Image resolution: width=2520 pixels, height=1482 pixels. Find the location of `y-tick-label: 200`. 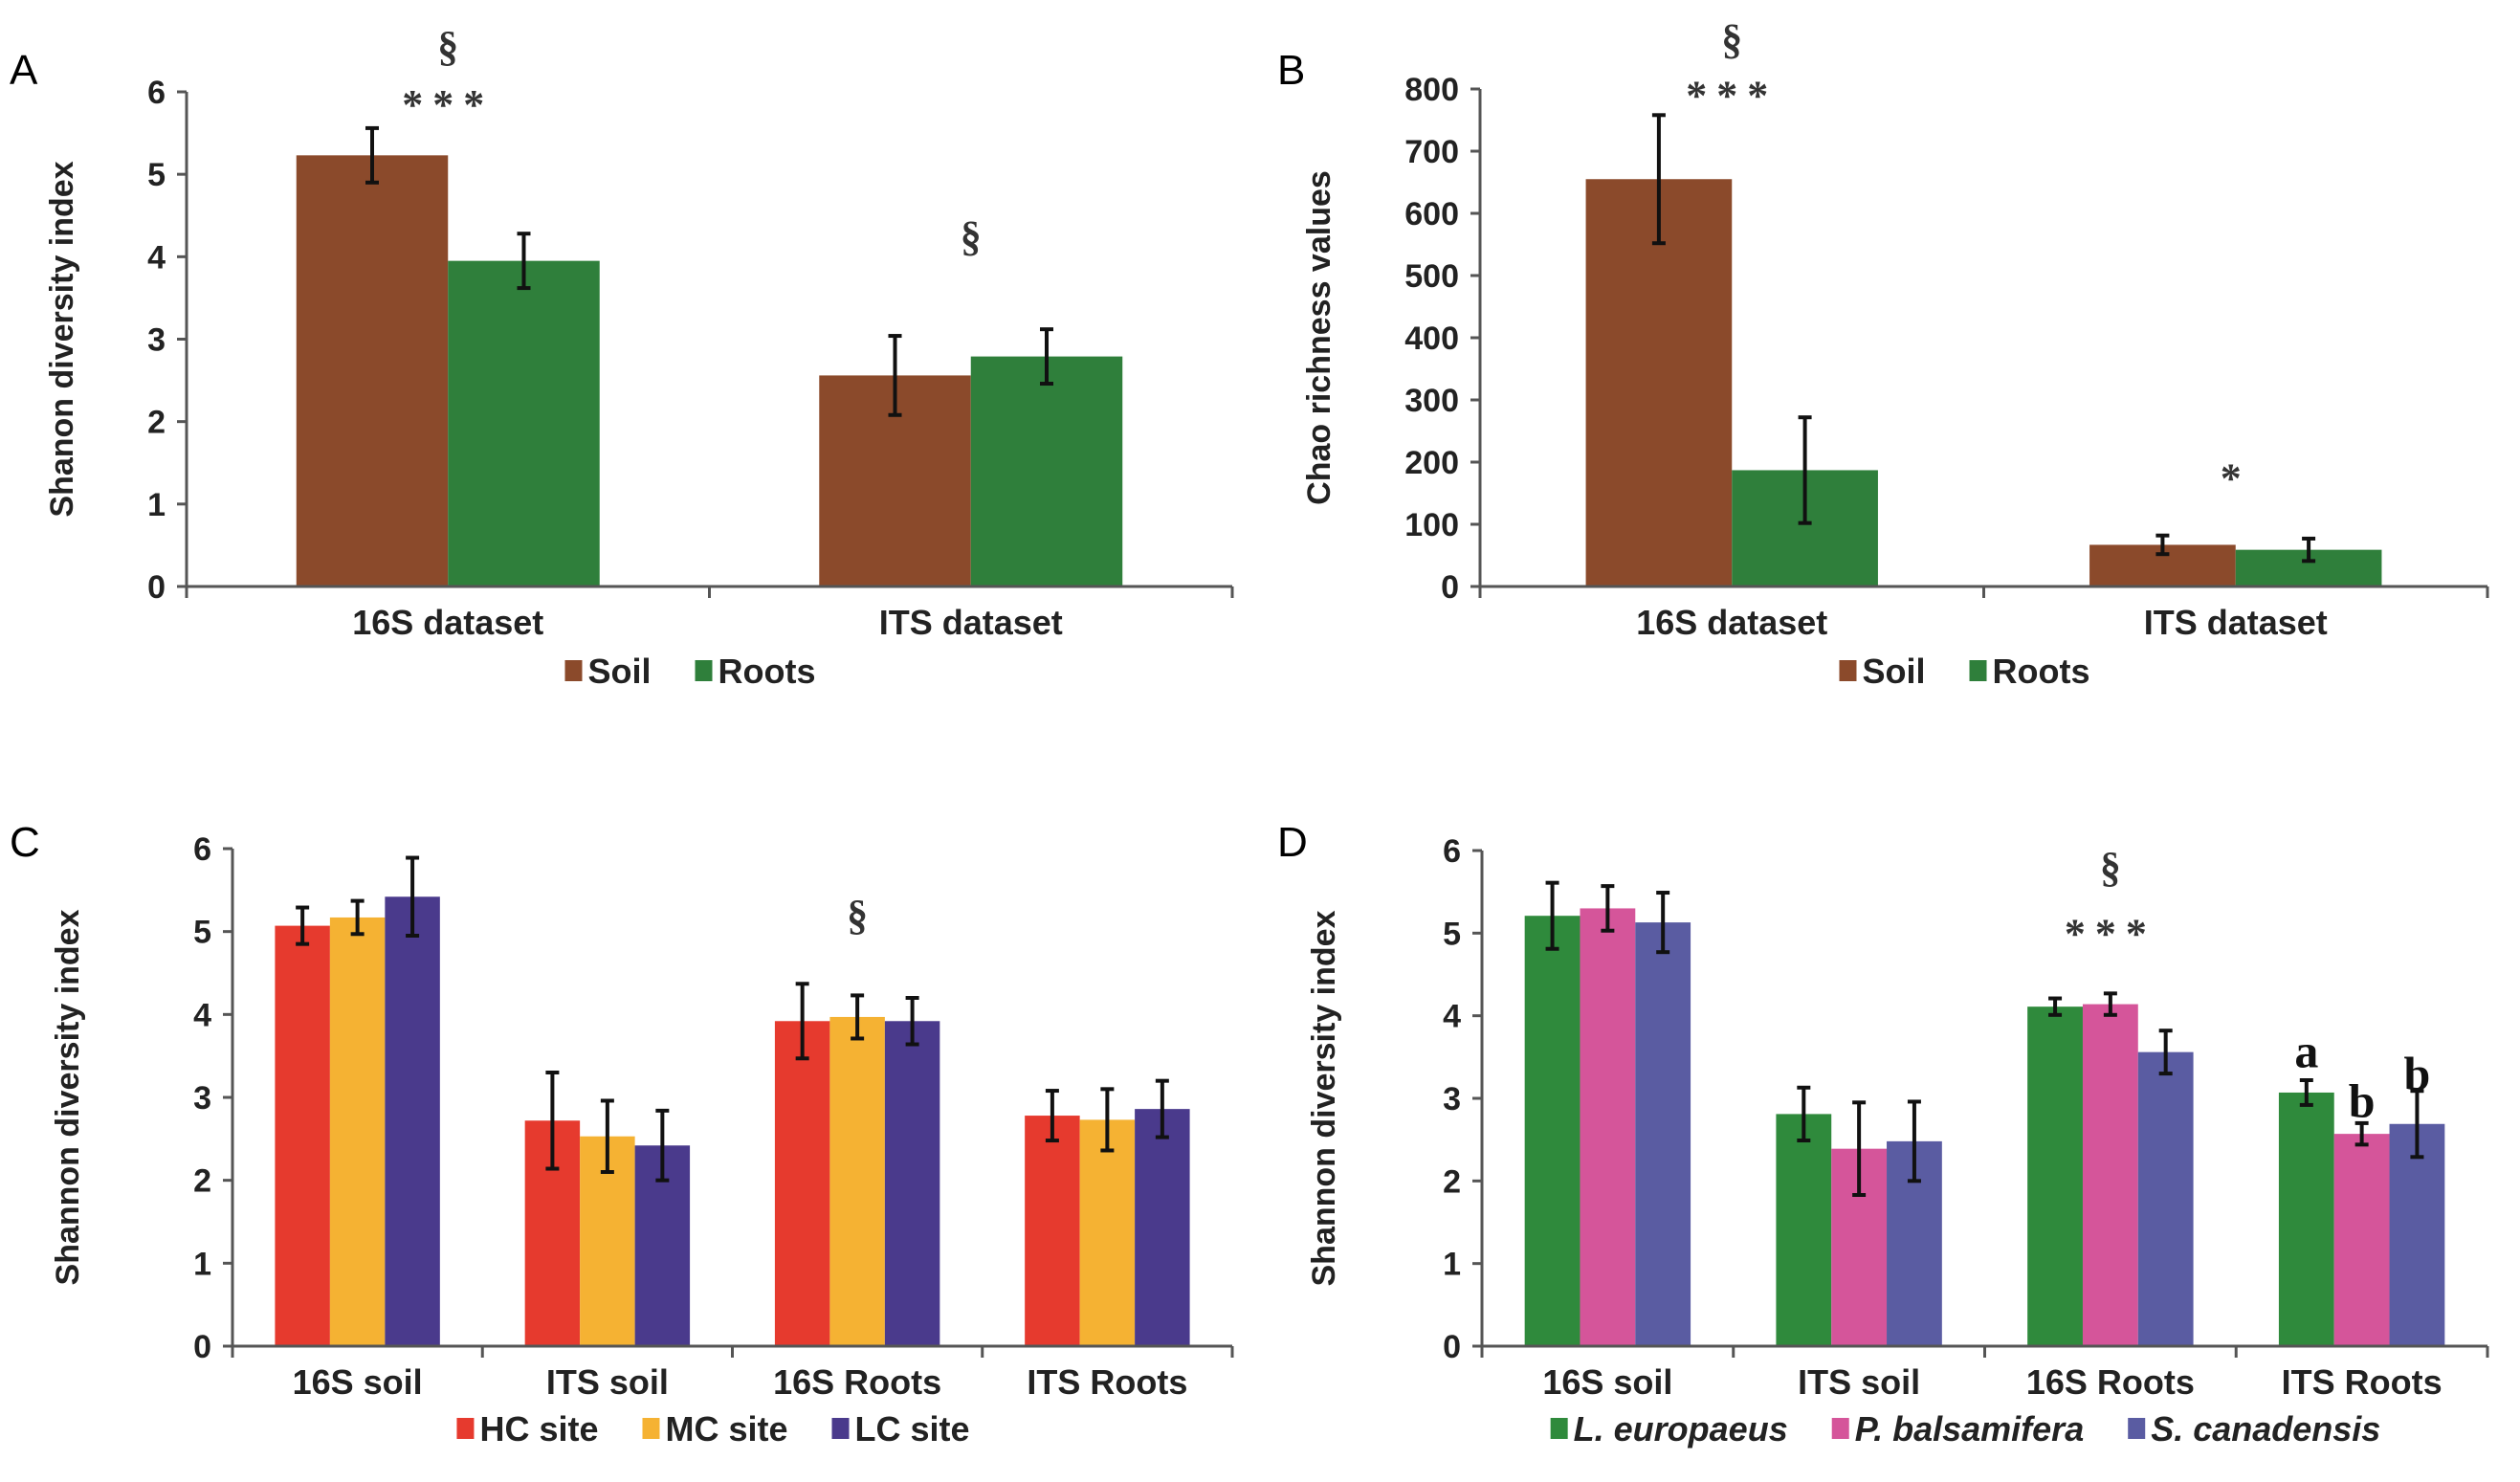

y-tick-label: 200 is located at coordinates (1432, 463).